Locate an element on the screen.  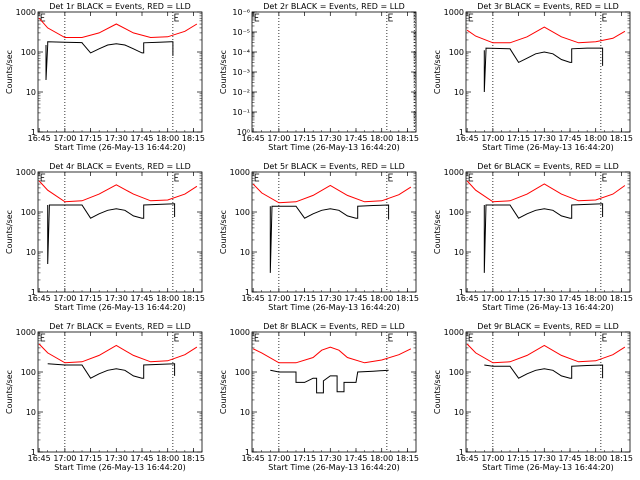
panel-title: Det 9r BLACK = Events, RED = LLD is located at coordinates (548, 326).